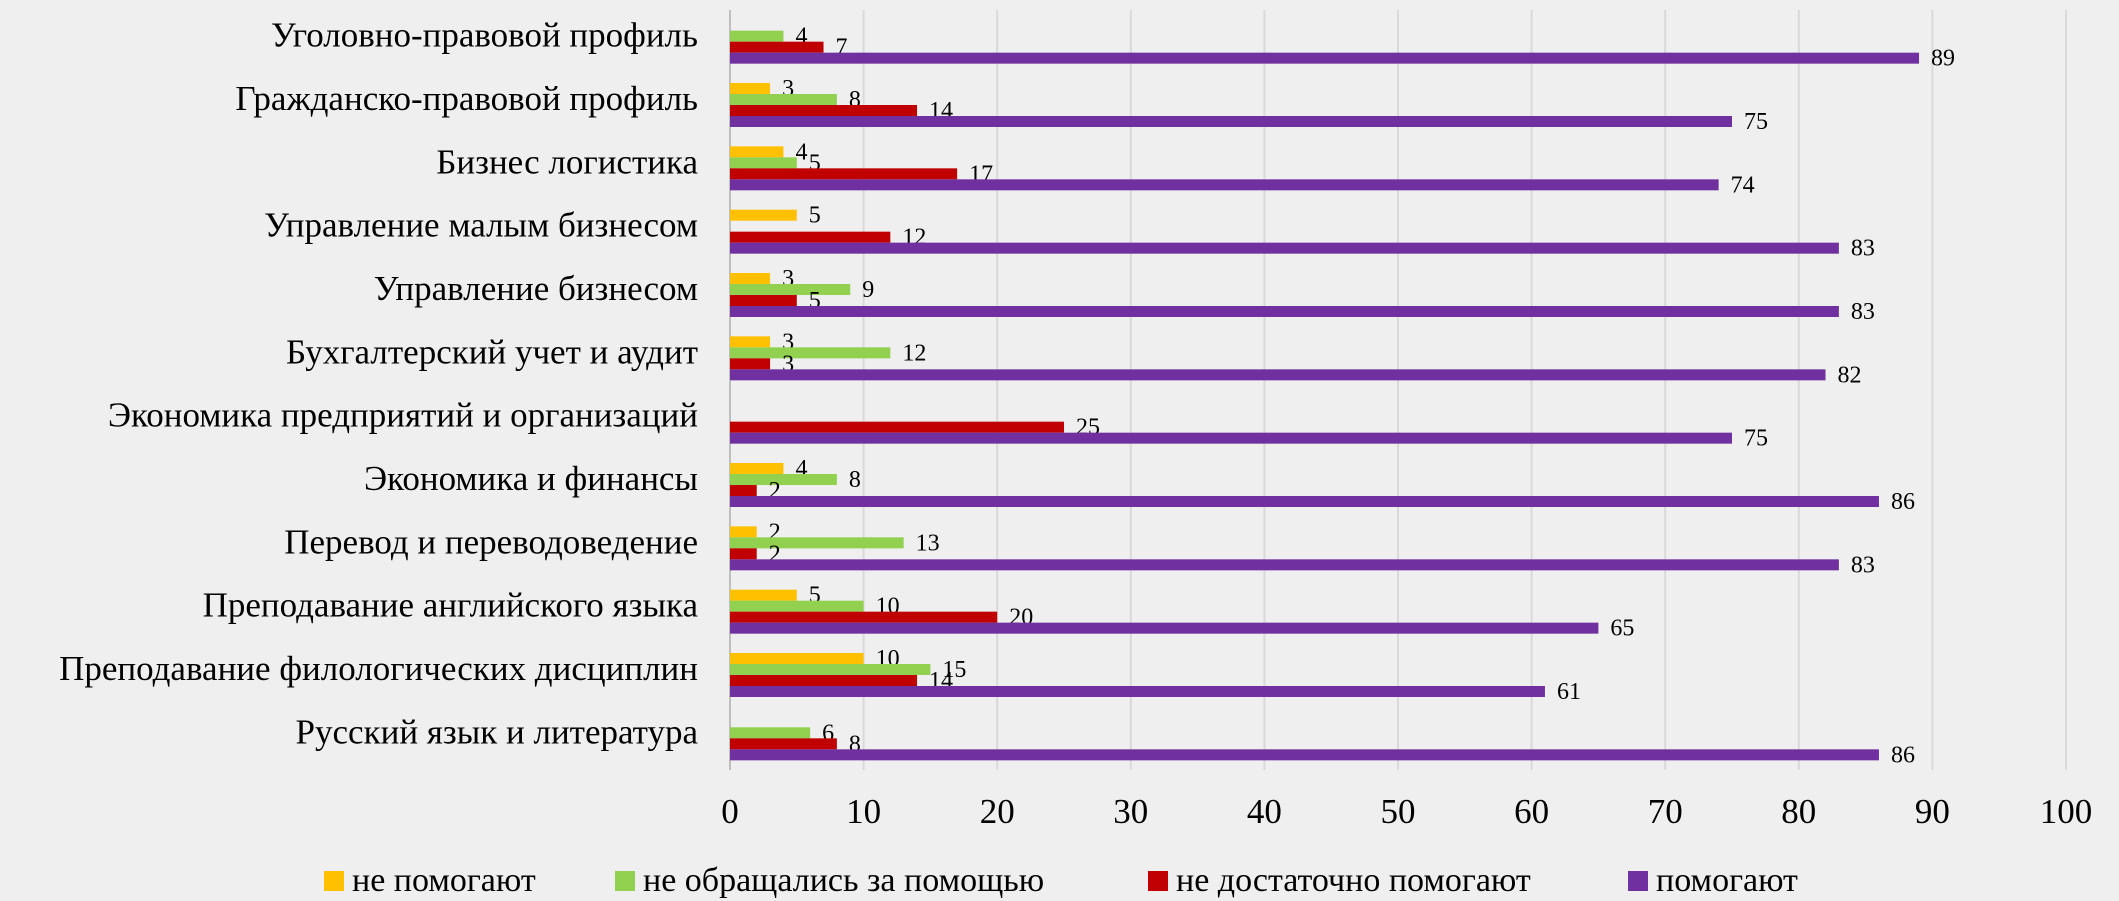 The height and width of the screenshot is (901, 2119). What do you see at coordinates (730, 811) in the screenshot?
I see `x-tick-label: 0` at bounding box center [730, 811].